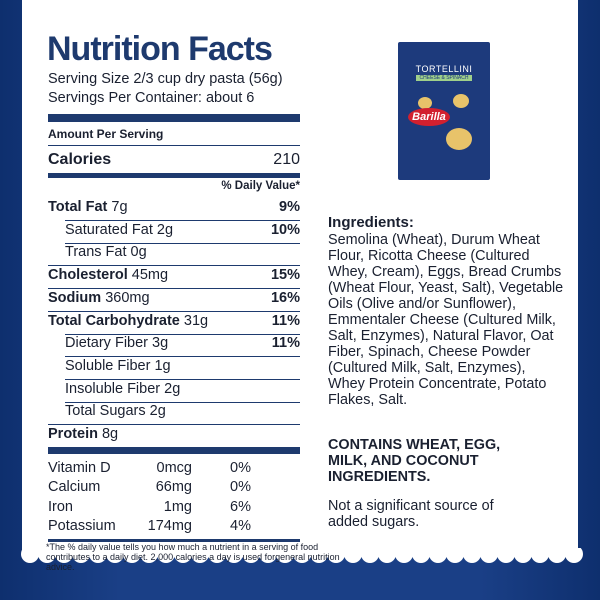 The image size is (600, 600). I want to click on nutrient-row: Dietary Fiber 3g, so click(116, 343).